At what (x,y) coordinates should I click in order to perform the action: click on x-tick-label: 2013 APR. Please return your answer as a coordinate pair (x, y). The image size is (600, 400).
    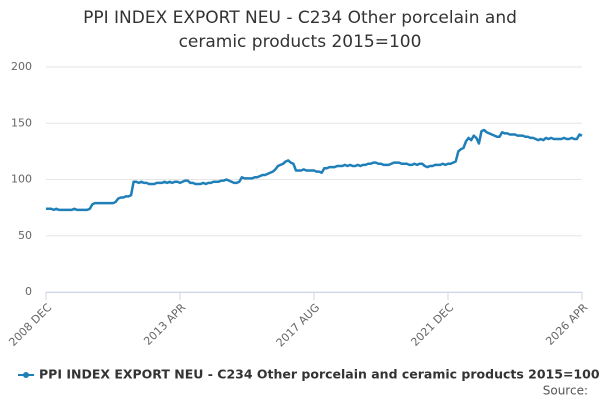
    Looking at the image, I should click on (164, 324).